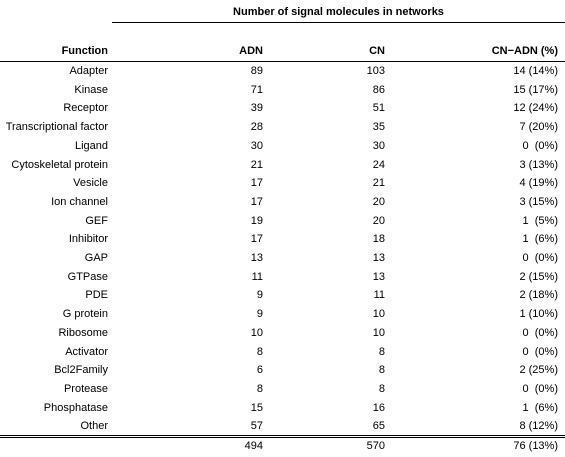 This screenshot has height=457, width=565. Describe the element at coordinates (378, 183) in the screenshot. I see `cell-cn: 21` at that location.